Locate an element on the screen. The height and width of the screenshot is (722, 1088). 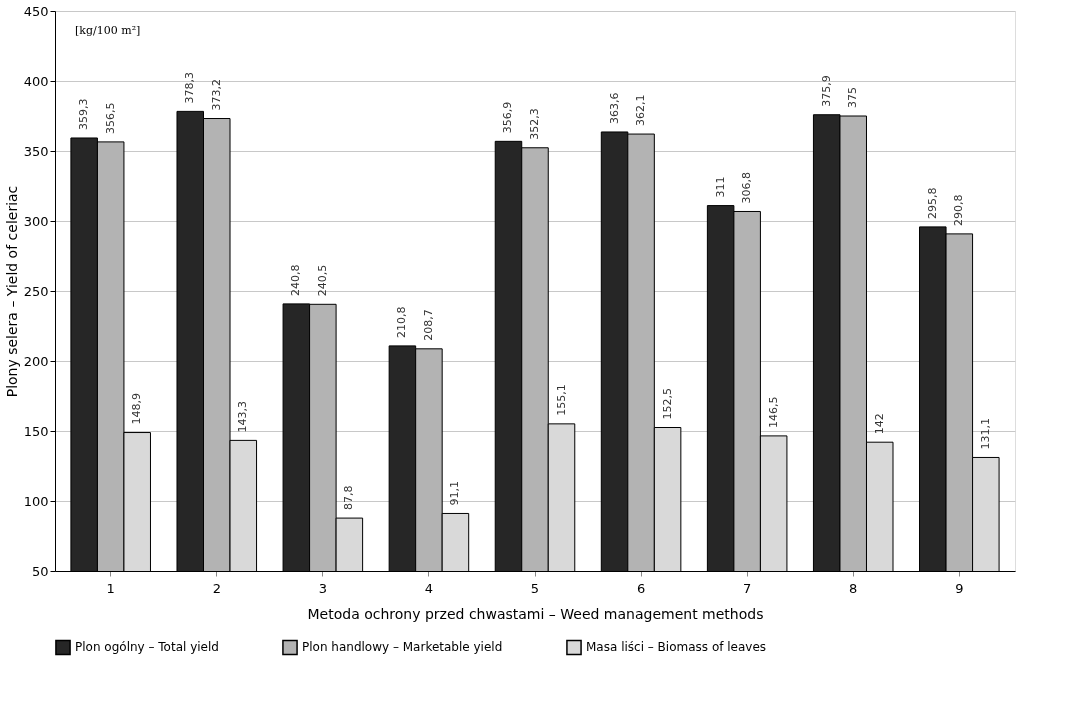
x-tick-label: 6 is located at coordinates (641, 588).